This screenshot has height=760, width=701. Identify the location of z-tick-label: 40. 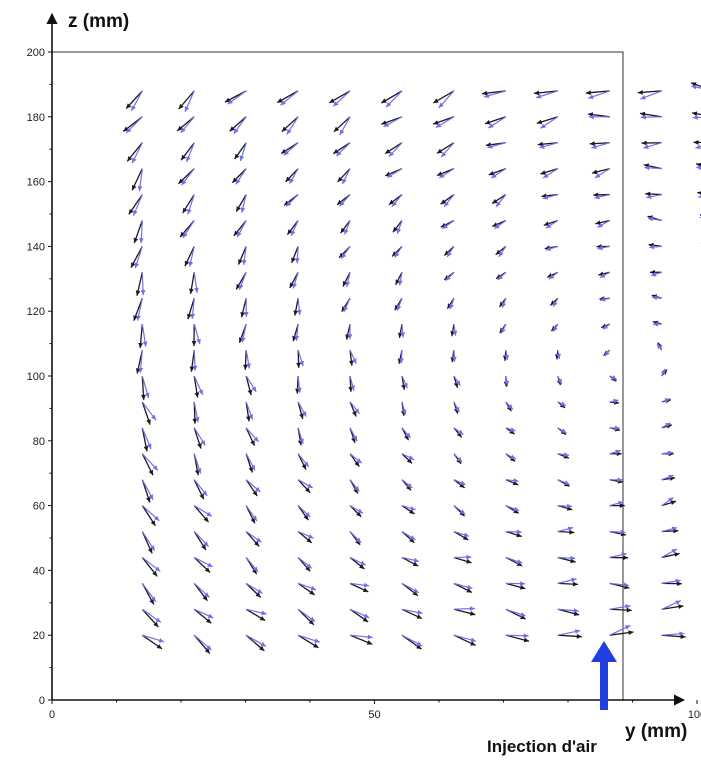
(39, 571).